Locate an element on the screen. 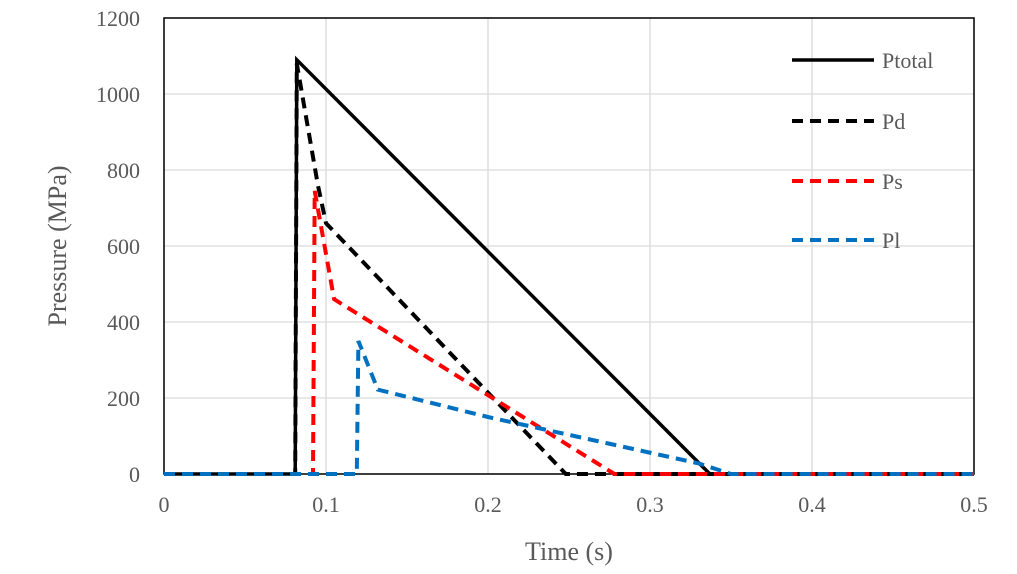  legend: Ptotal Pd Ps Pl is located at coordinates (862, 150).